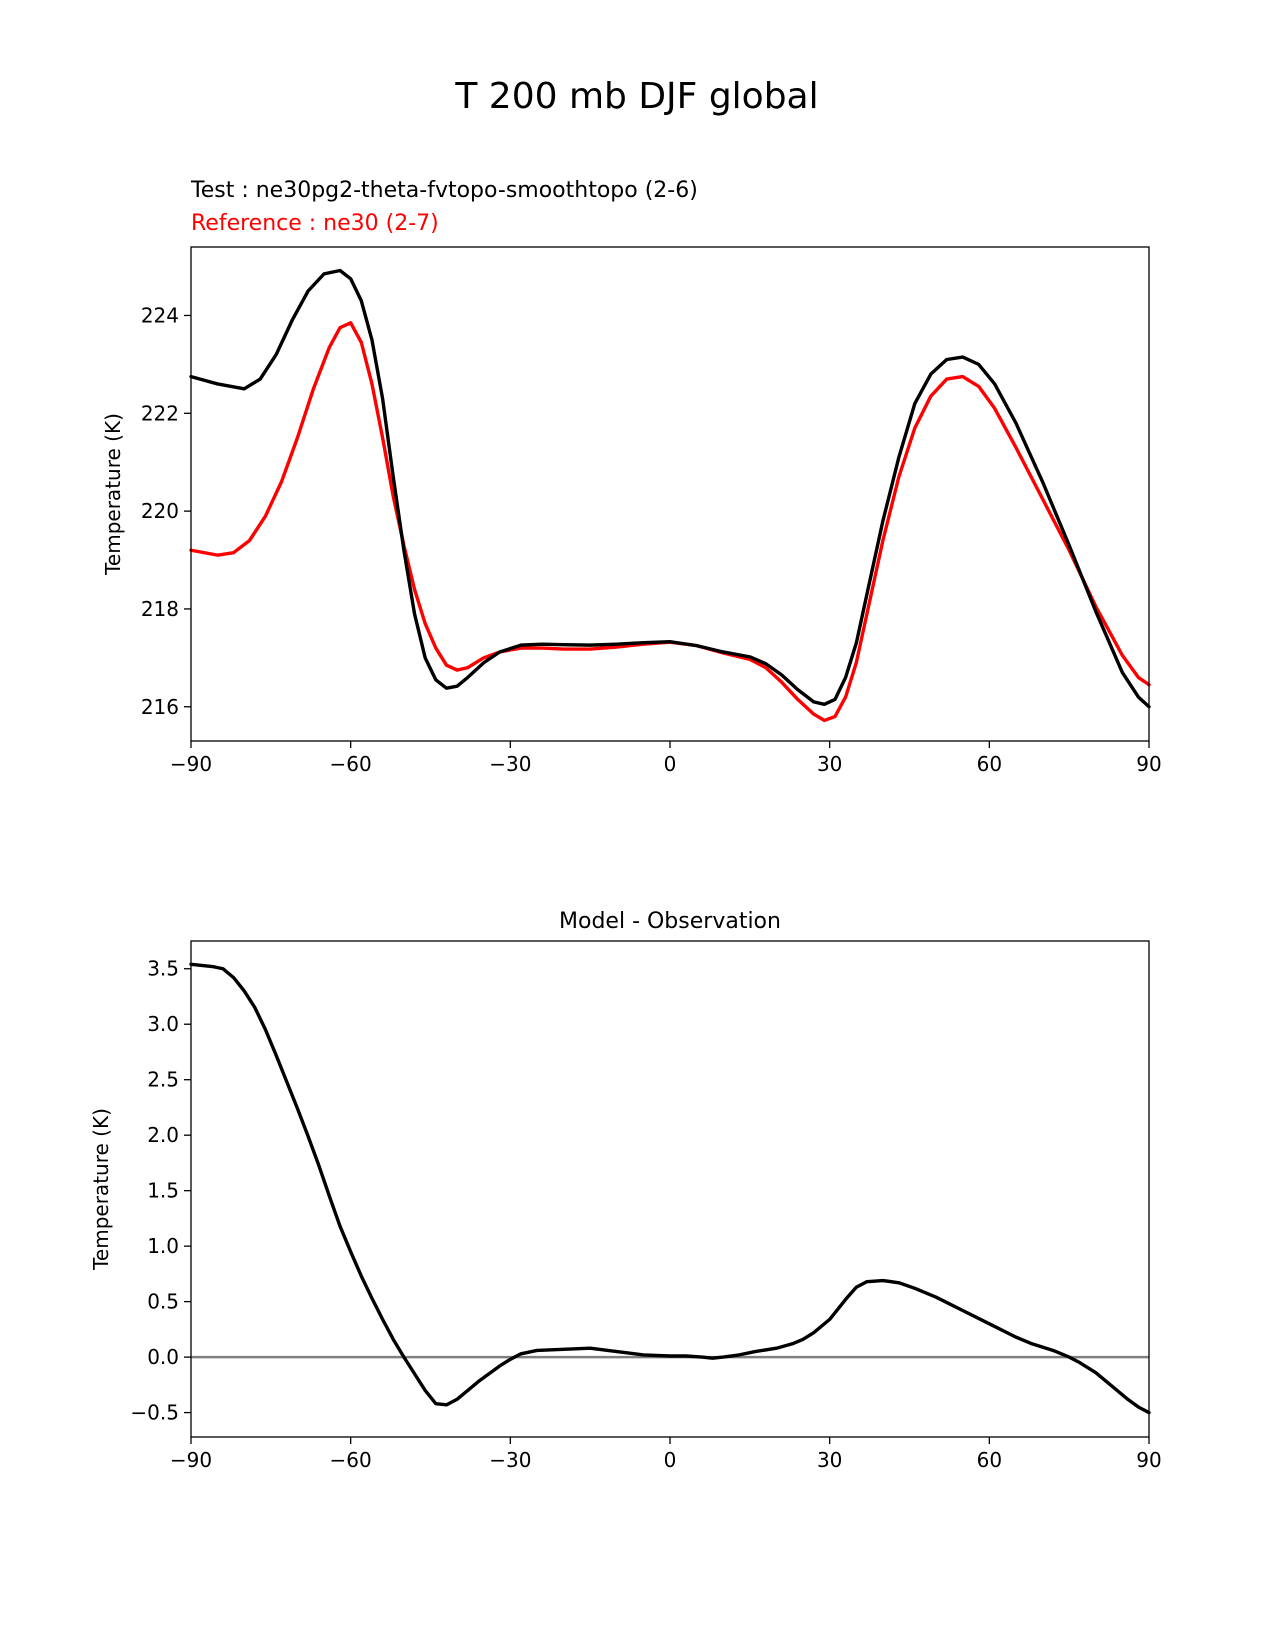  I want to click on bottom-ytick-label: 0.5, so click(163, 1302).